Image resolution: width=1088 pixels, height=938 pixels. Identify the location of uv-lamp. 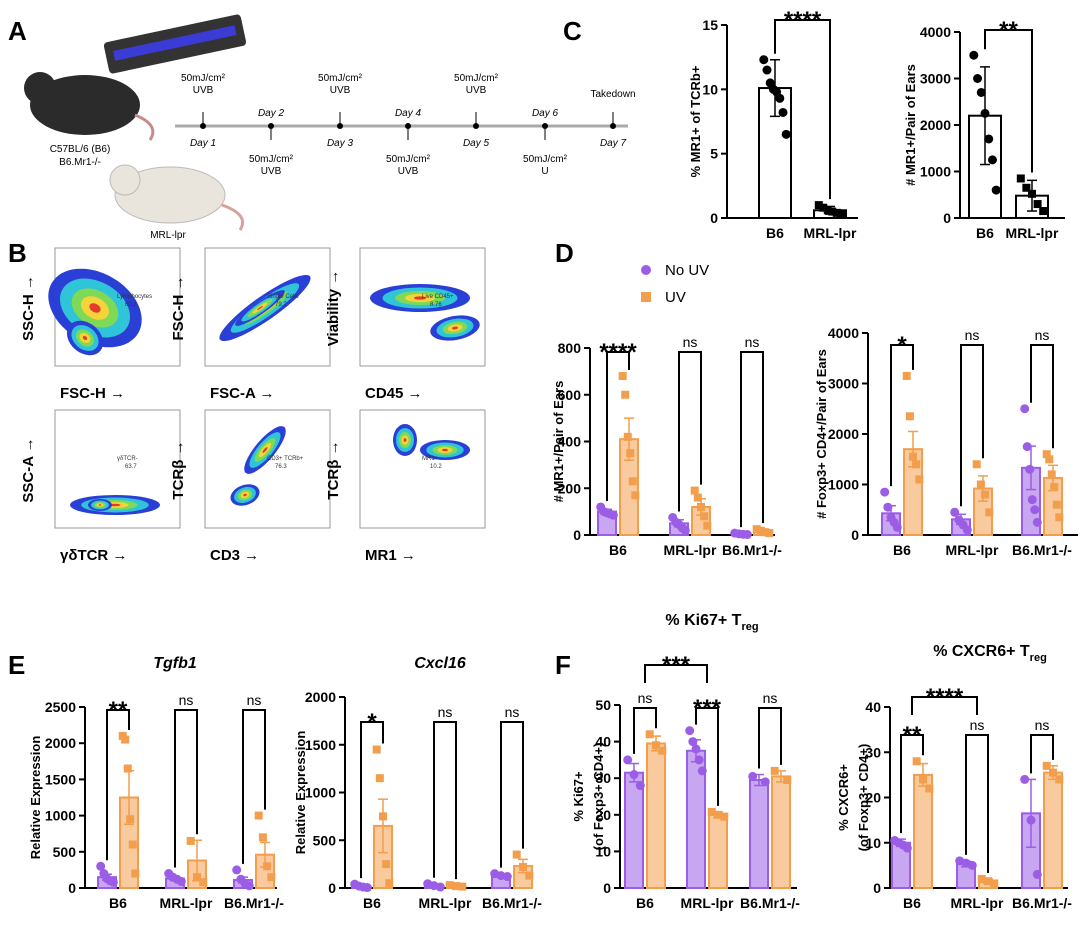
(175, 44).